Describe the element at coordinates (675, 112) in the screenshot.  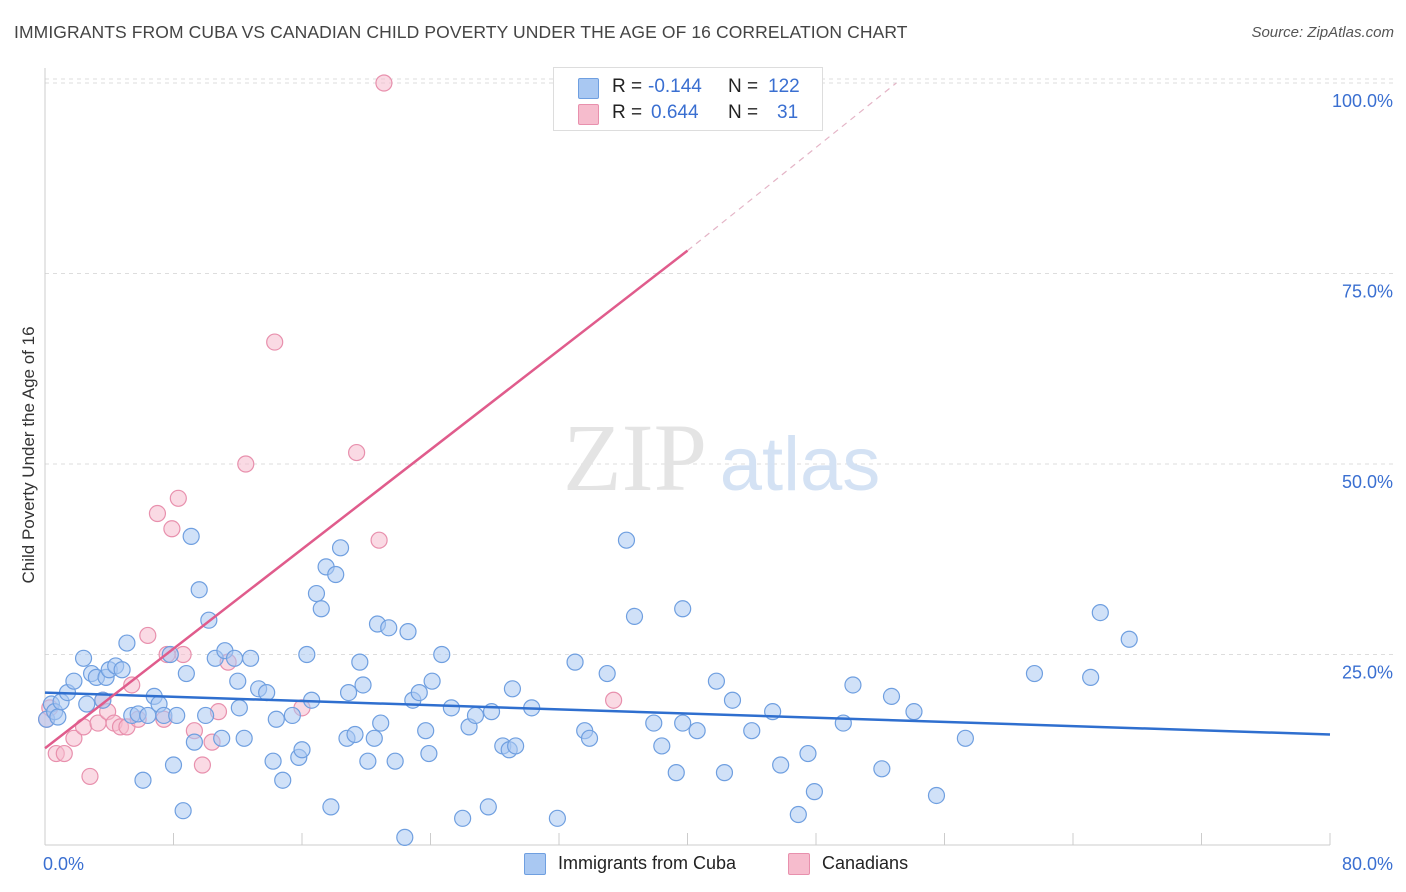
I see `legend-r-value: 0.644` at that location.